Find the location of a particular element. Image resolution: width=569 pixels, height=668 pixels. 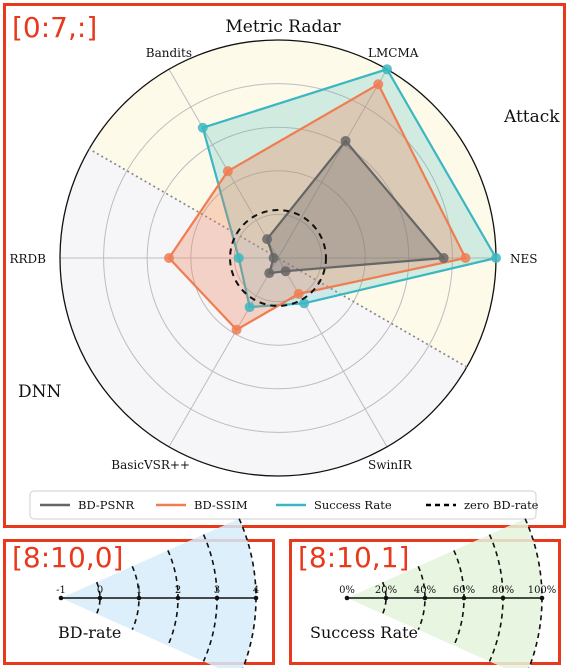

scale-tick-label: 20% is located at coordinates (386, 590).